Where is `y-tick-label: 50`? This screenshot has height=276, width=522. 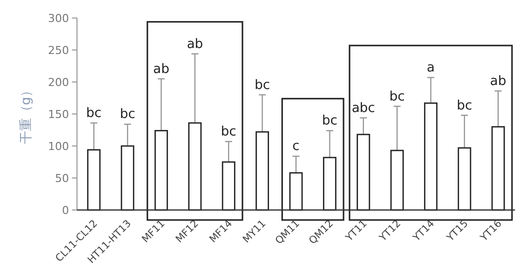 y-tick-label: 50 is located at coordinates (62, 178).